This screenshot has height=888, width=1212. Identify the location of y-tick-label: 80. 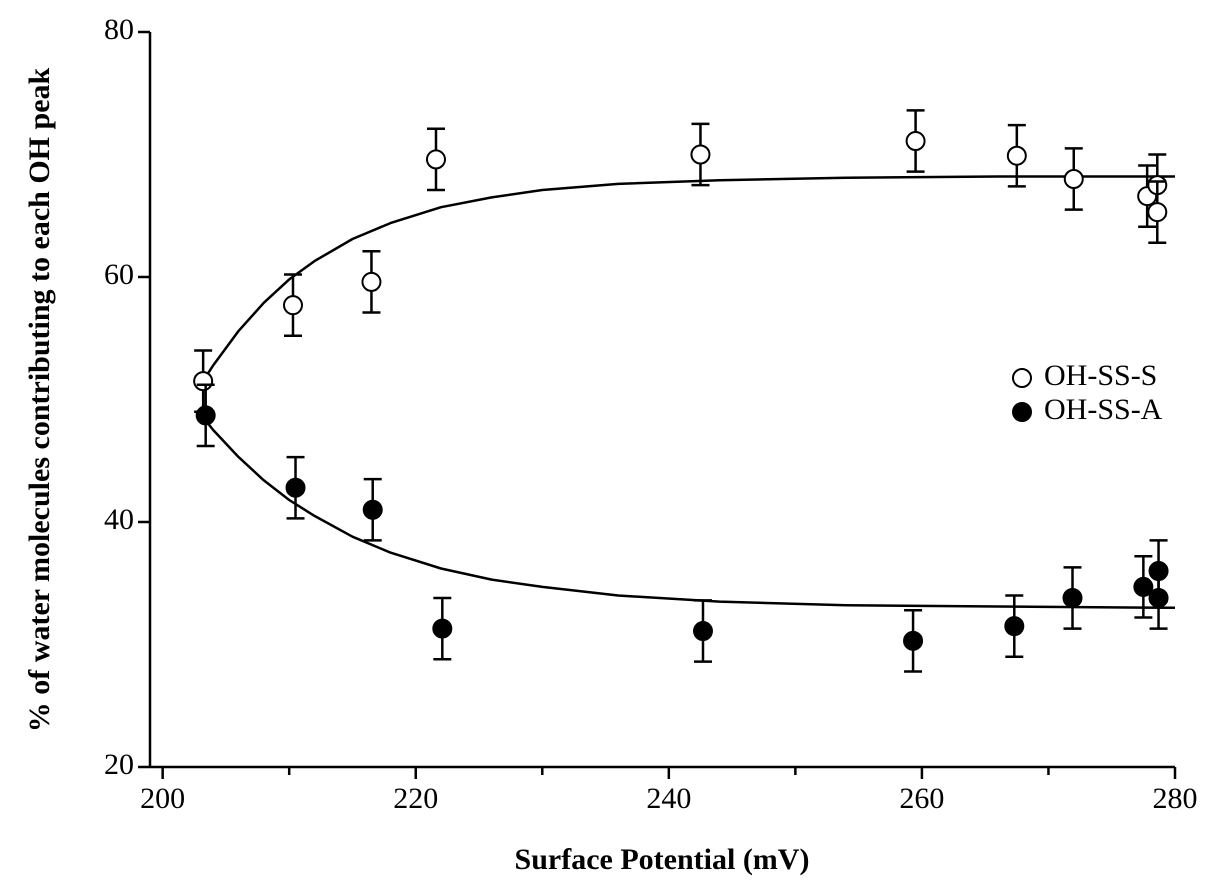
(119, 29).